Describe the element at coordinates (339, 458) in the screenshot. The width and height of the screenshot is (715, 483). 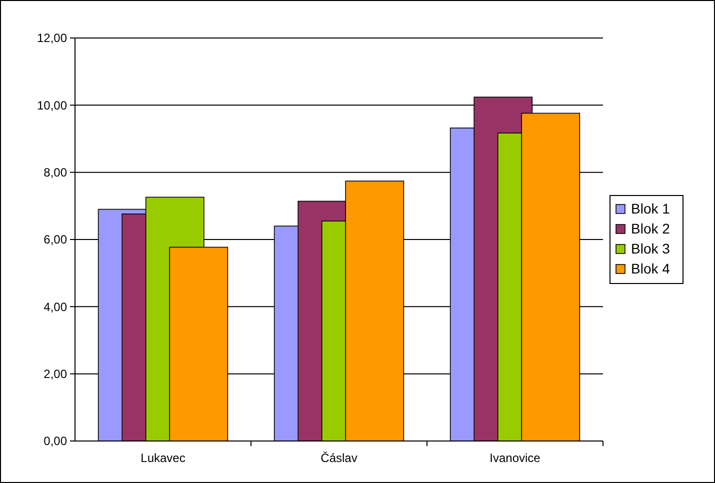
I see `x-tick-label: Čáslav` at that location.